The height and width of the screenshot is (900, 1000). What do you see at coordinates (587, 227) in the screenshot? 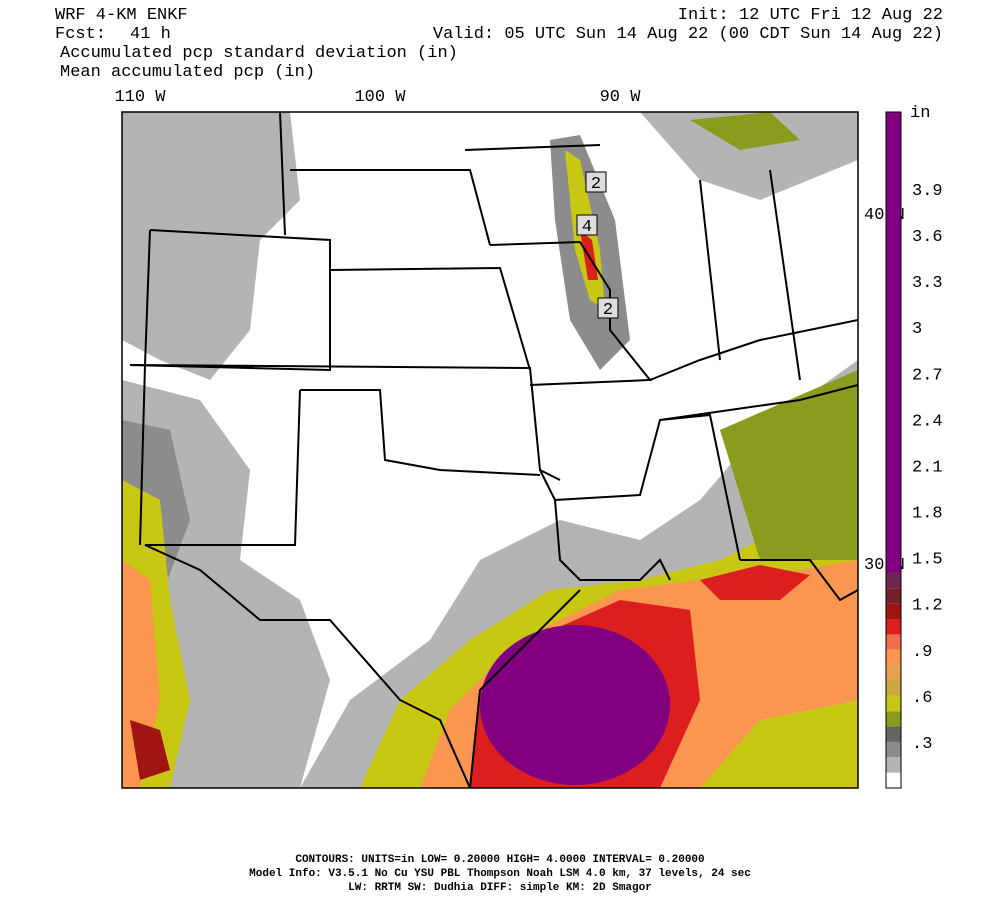
I see `contour-label: 4` at bounding box center [587, 227].